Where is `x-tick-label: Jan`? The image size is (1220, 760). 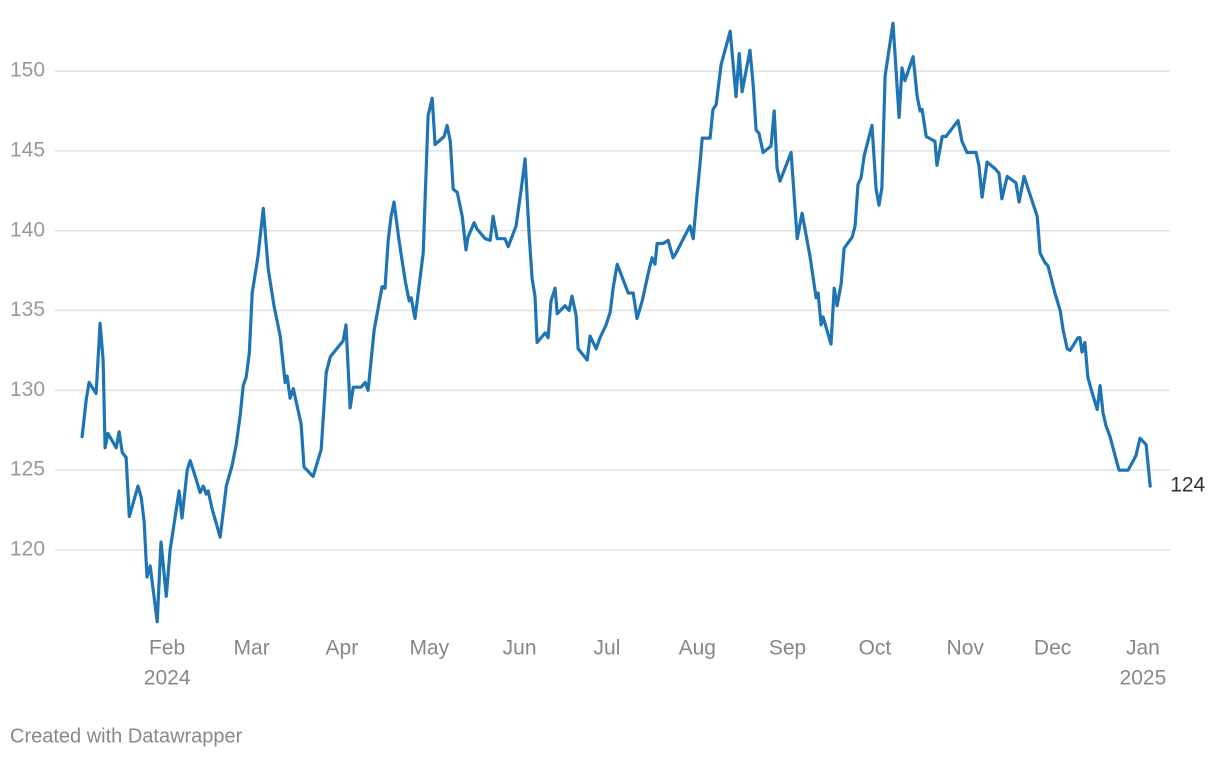
x-tick-label: Jan is located at coordinates (1143, 648).